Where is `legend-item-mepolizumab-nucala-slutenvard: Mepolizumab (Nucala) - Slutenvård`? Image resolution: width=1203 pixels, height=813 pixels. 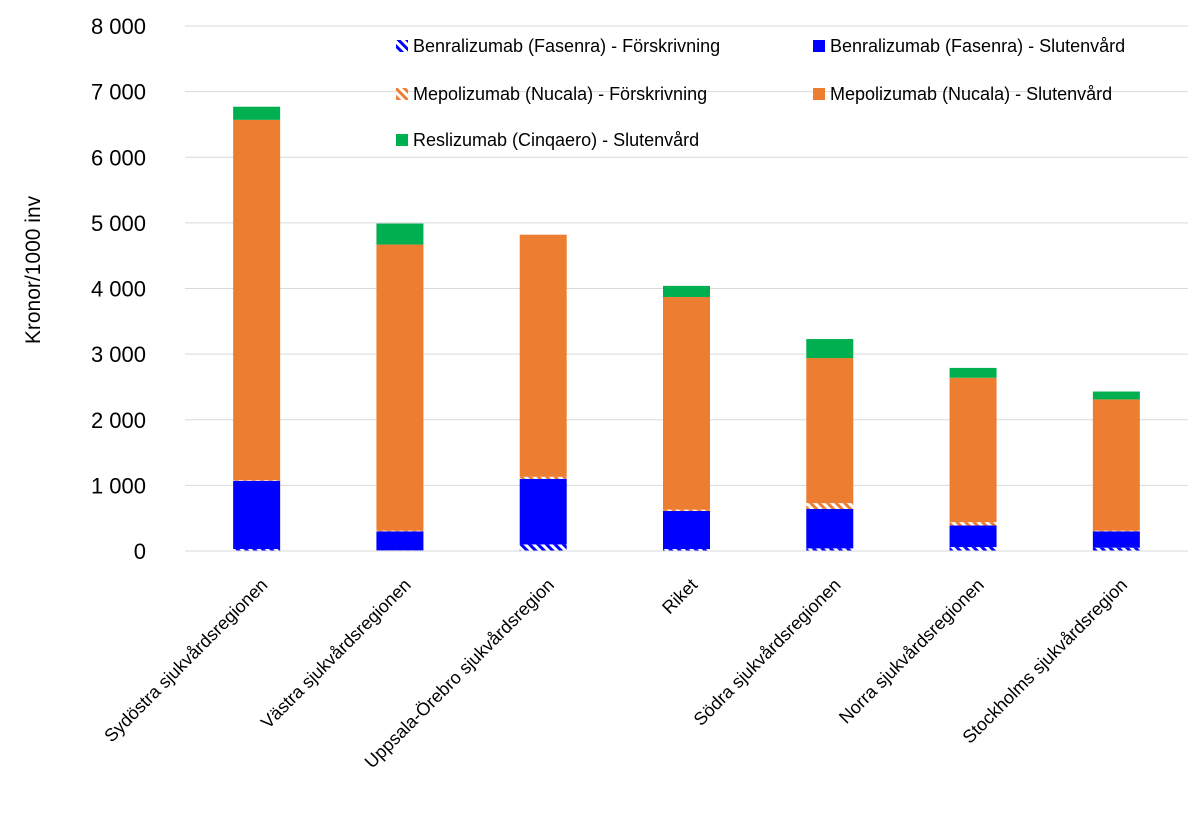 legend-item-mepolizumab-nucala-slutenvard: Mepolizumab (Nucala) - Slutenvård is located at coordinates (962, 94).